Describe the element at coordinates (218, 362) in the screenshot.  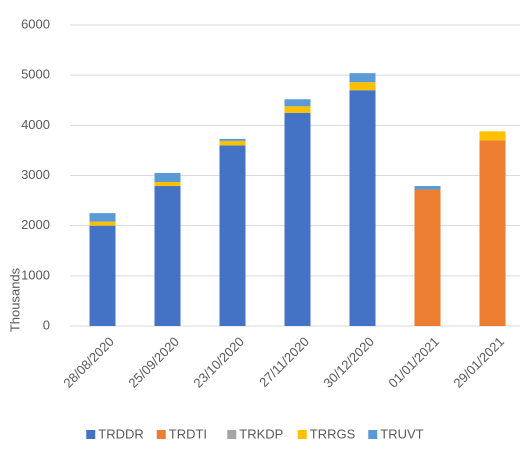
I see `x-tick-label: 23/10/2020` at that location.